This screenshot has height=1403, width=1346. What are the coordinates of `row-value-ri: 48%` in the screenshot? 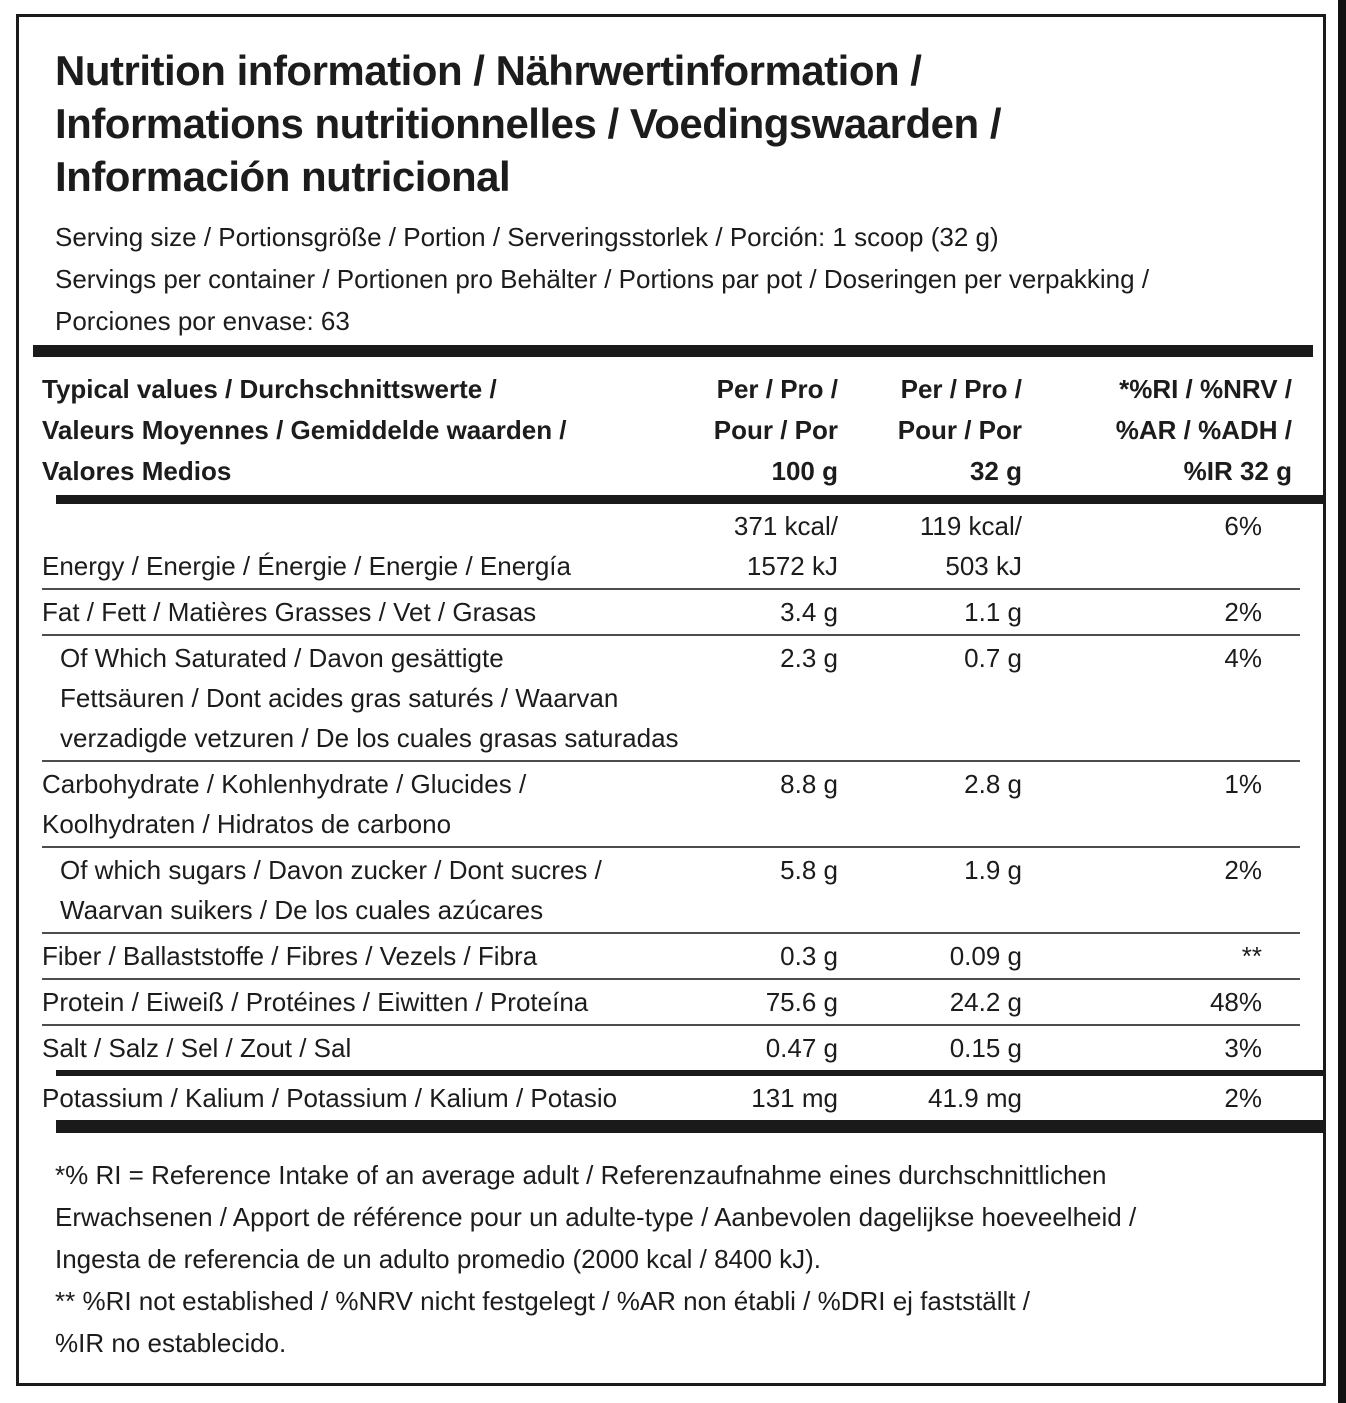 It's located at (1235, 1002).